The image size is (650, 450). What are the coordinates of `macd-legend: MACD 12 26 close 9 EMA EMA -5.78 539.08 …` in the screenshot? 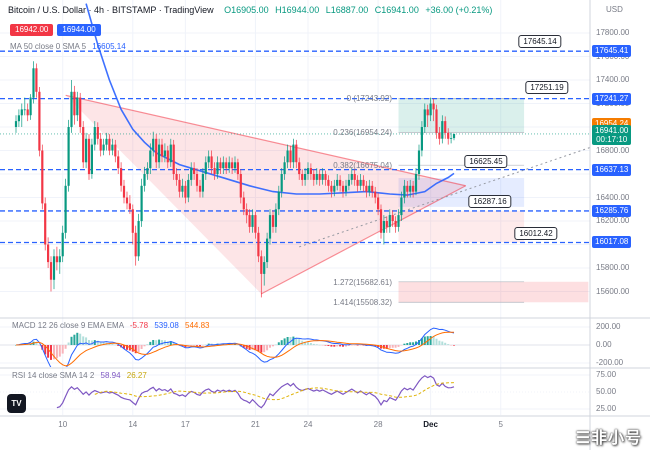 It's located at (108, 325).